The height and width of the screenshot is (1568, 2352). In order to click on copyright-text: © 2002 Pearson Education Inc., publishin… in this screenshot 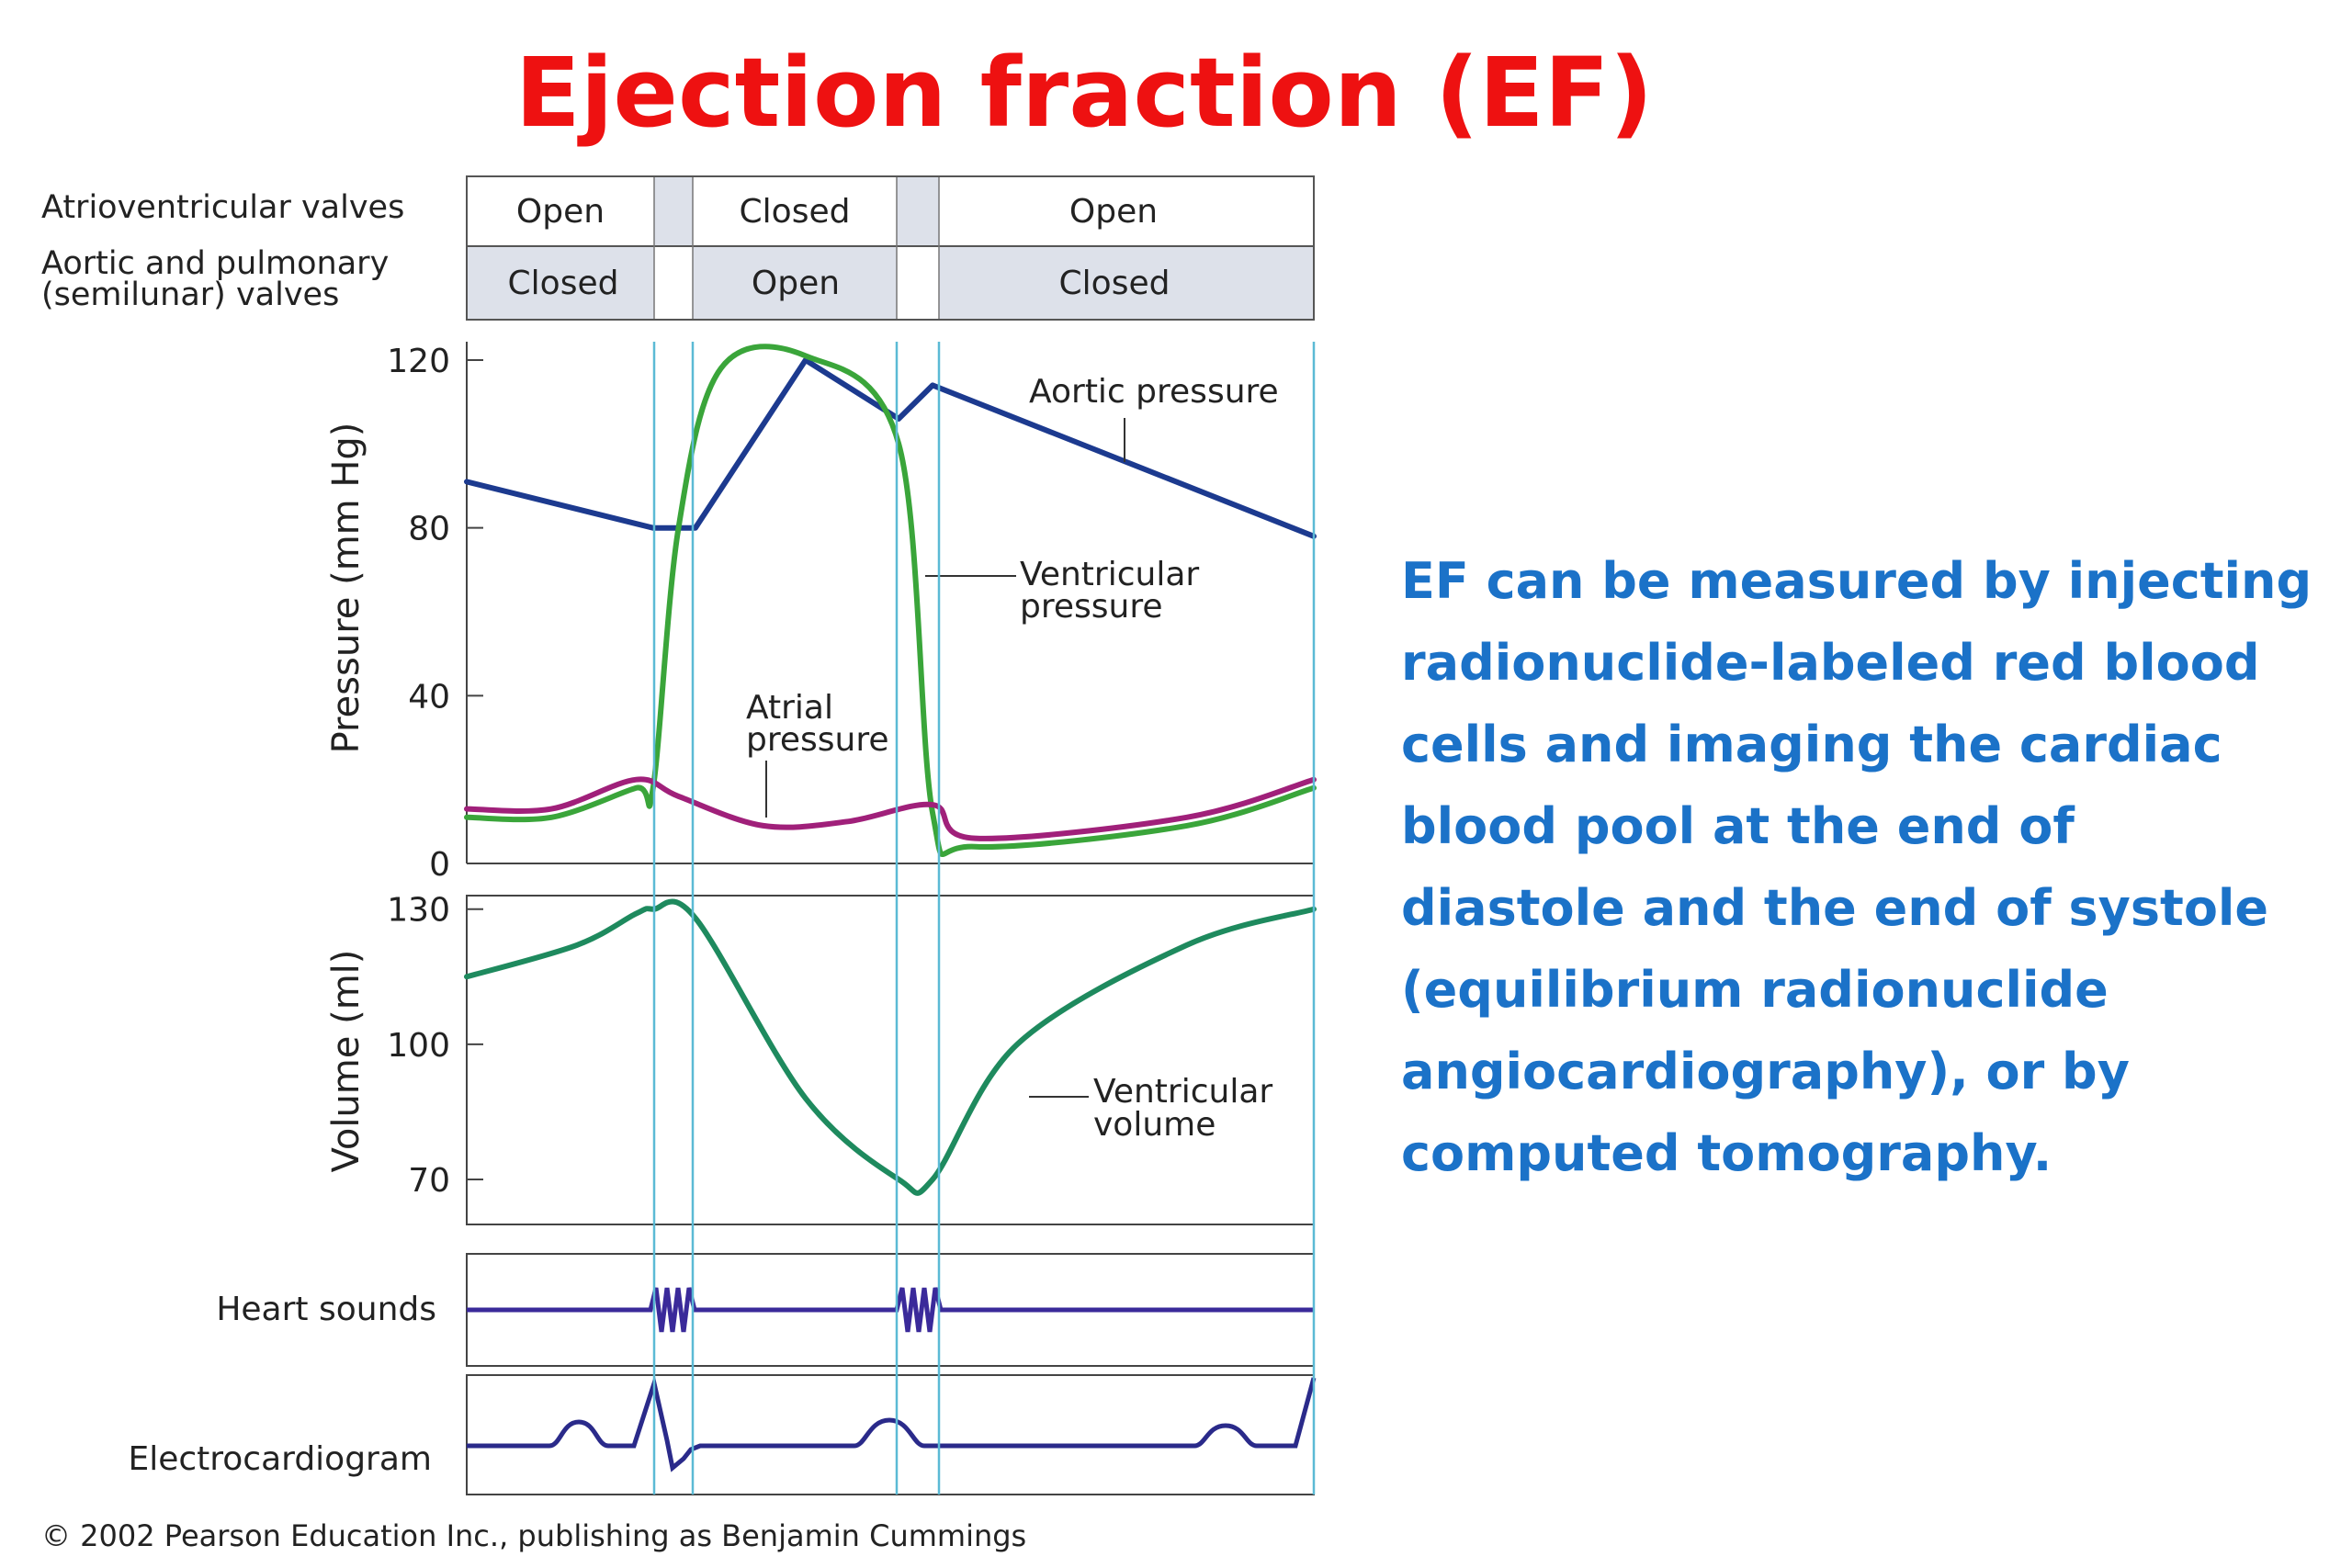, I will do `click(533, 1535)`.